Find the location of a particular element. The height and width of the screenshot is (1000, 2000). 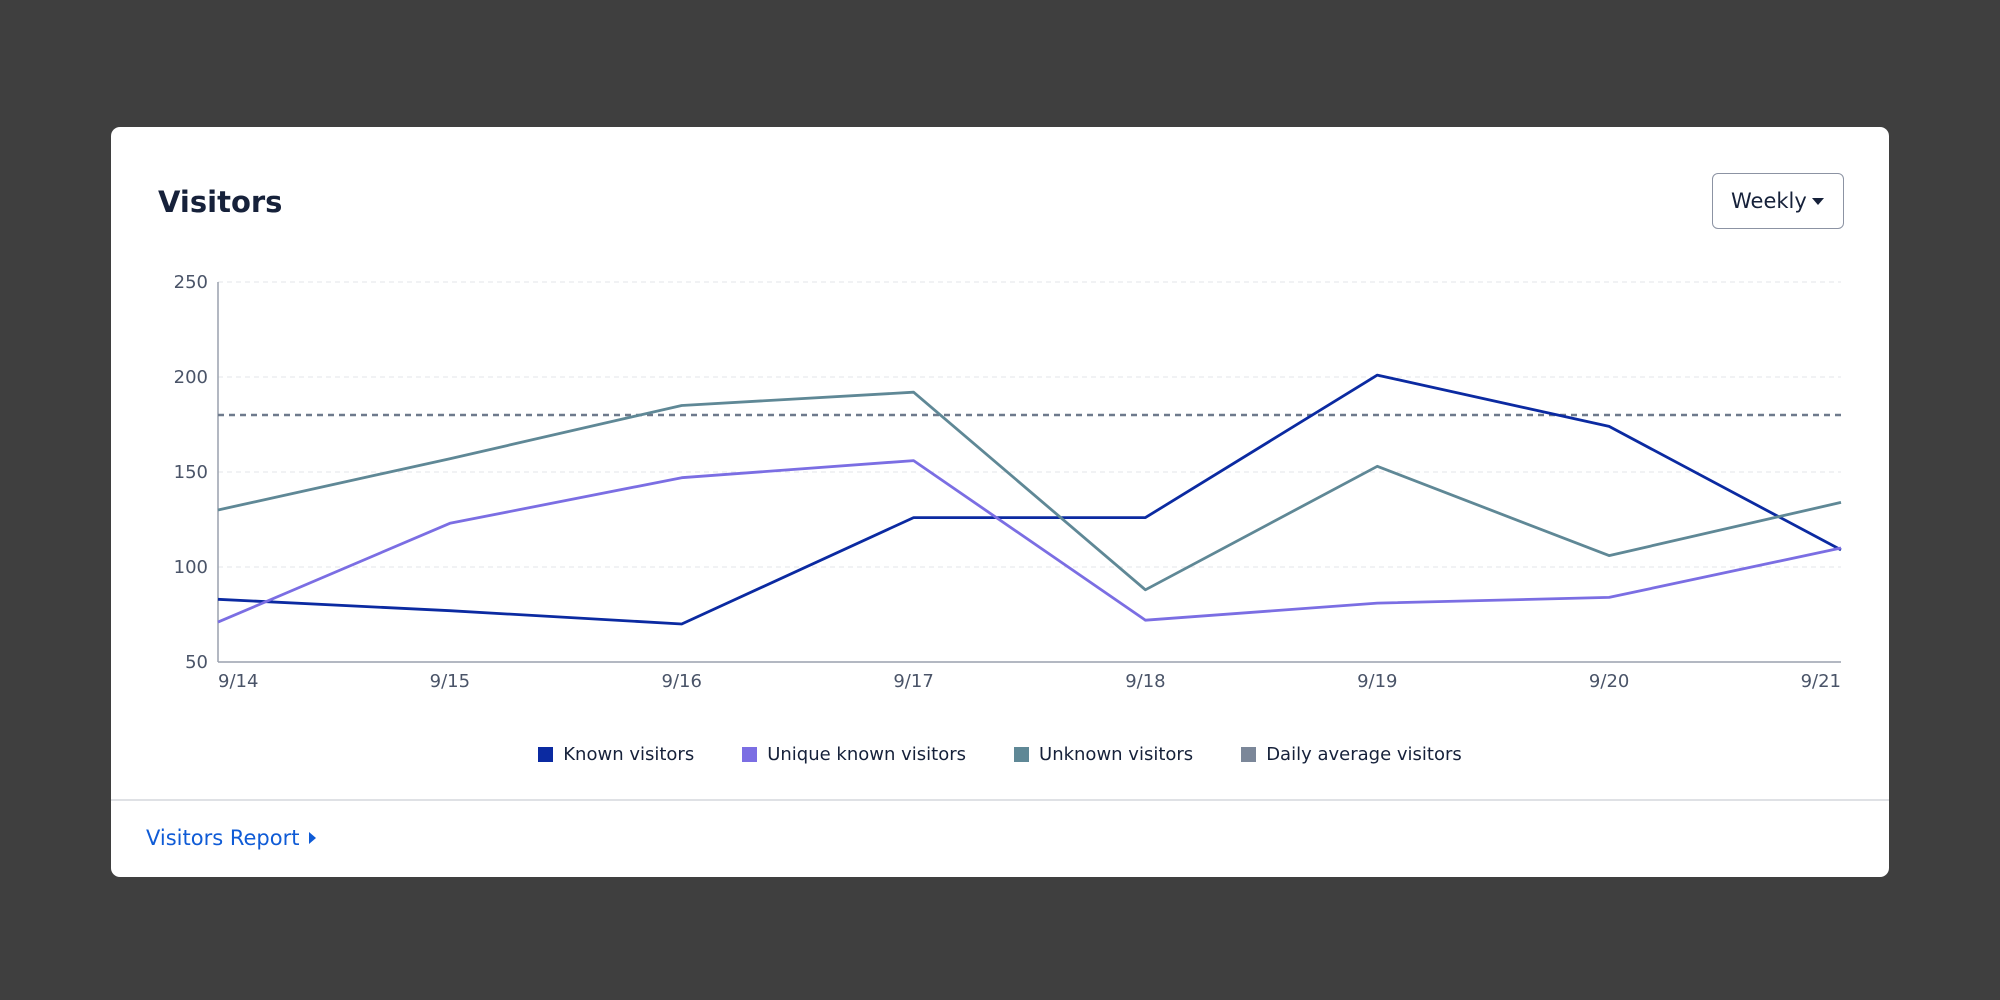

period-dropdown: Weekly is located at coordinates (1778, 201).